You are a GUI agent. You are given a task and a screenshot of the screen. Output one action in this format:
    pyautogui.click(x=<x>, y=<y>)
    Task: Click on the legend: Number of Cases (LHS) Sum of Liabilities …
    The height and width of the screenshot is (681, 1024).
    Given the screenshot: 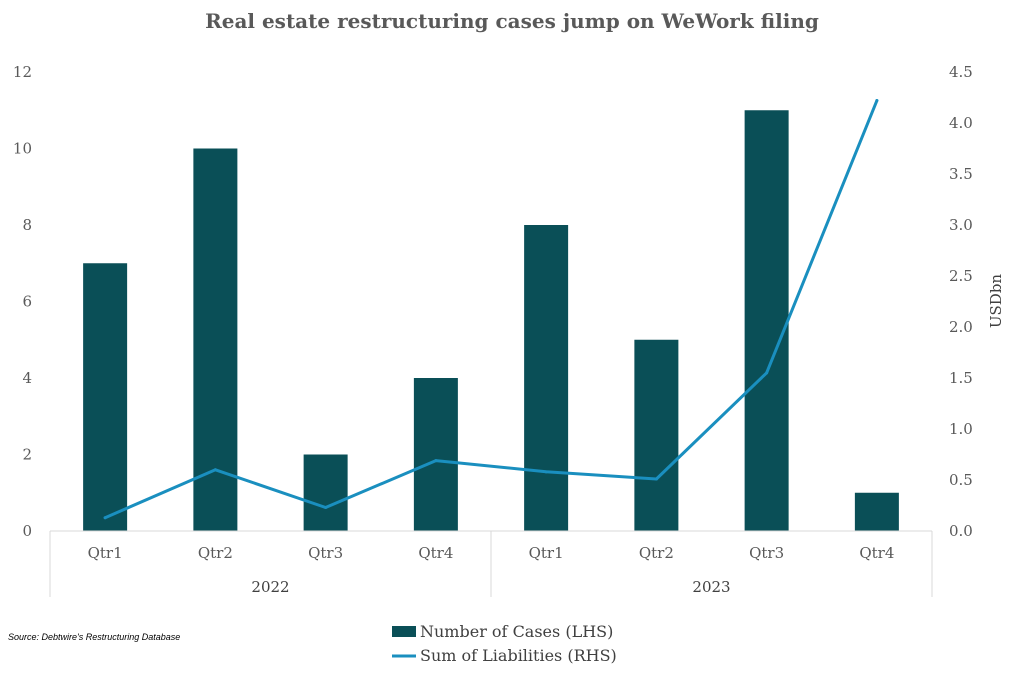 What is the action you would take?
    pyautogui.click(x=504, y=643)
    